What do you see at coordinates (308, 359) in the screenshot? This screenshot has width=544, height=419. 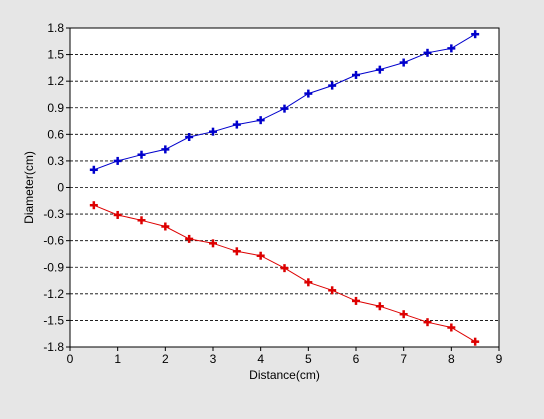 I see `x-tick-label: 5` at bounding box center [308, 359].